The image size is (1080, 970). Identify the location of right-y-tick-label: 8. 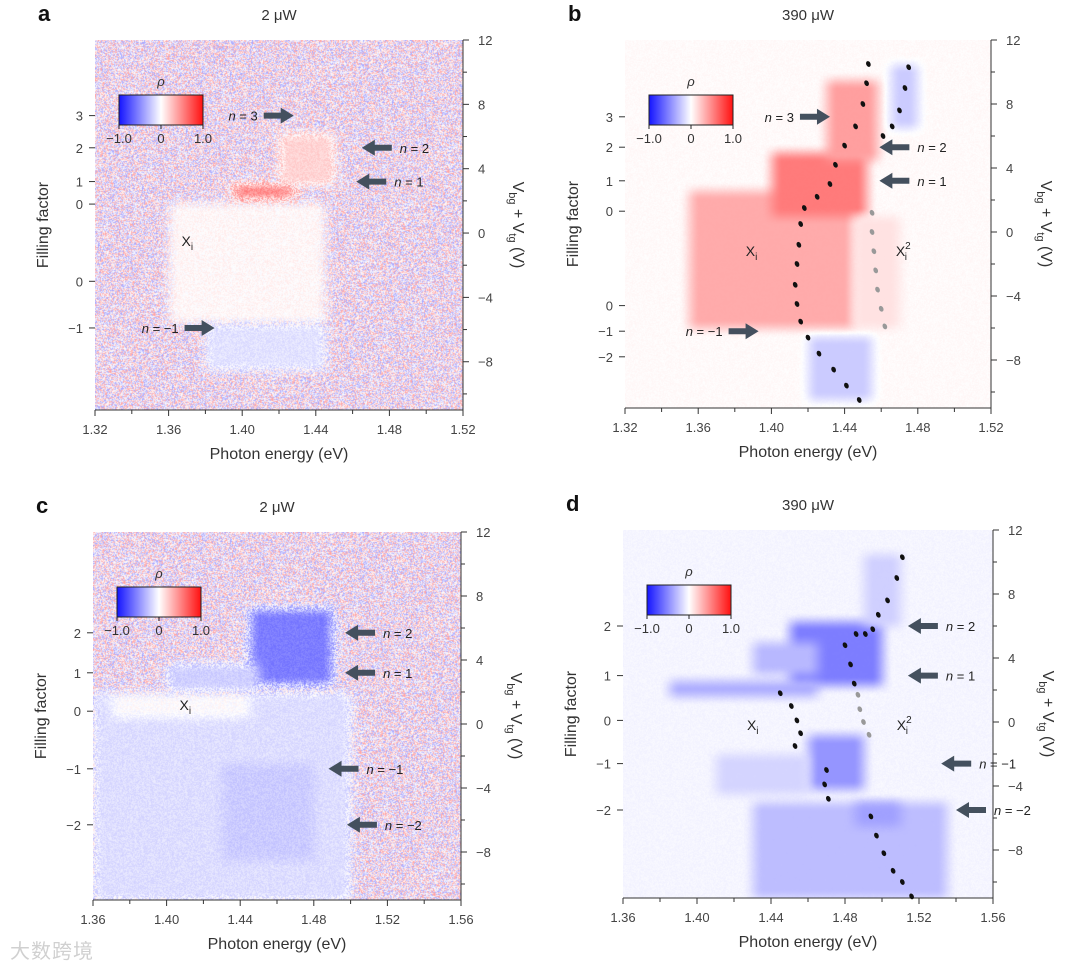
(1009, 104).